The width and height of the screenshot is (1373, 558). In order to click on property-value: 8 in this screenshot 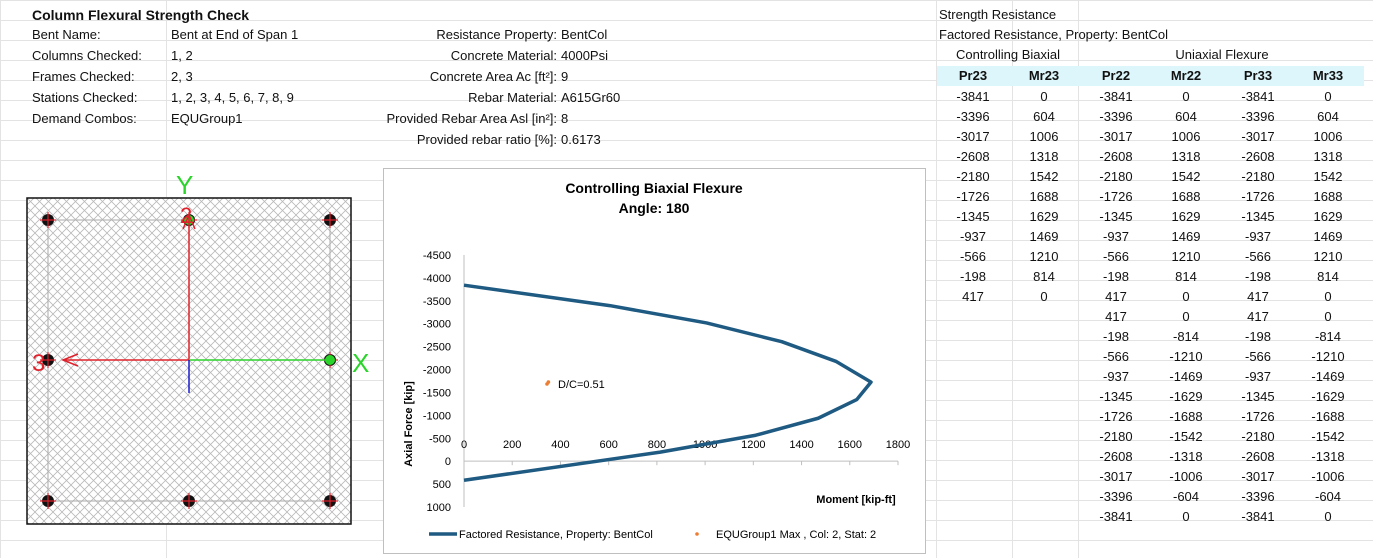, I will do `click(565, 118)`.